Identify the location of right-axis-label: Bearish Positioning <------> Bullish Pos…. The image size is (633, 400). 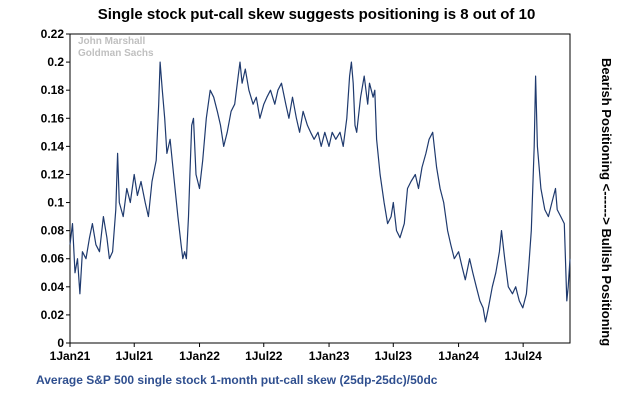
(606, 202).